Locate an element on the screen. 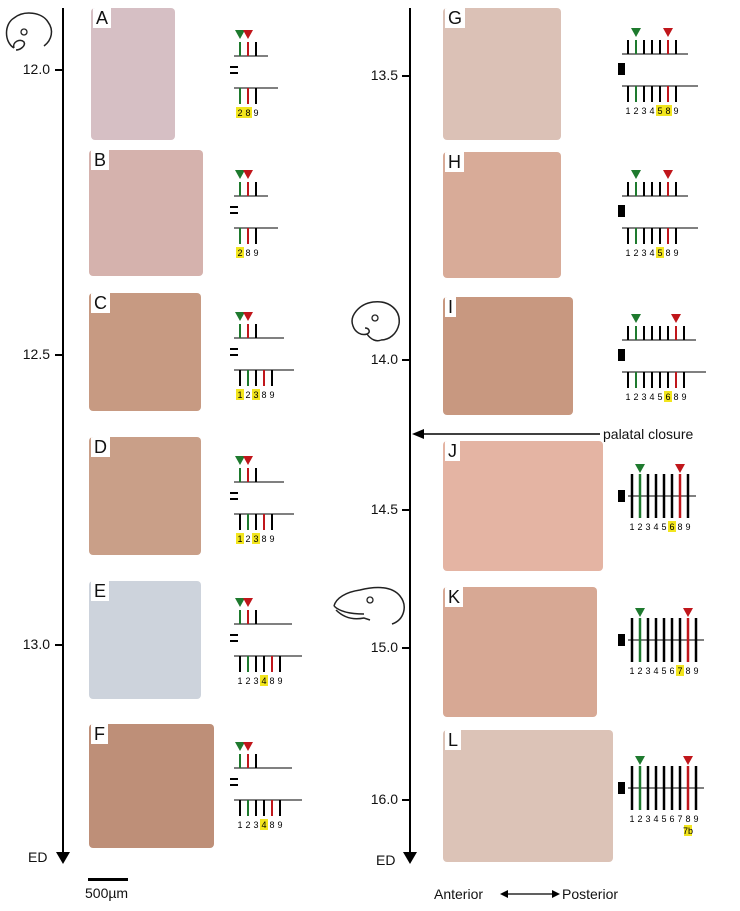  panel-b-green-marker is located at coordinates (240, 174).